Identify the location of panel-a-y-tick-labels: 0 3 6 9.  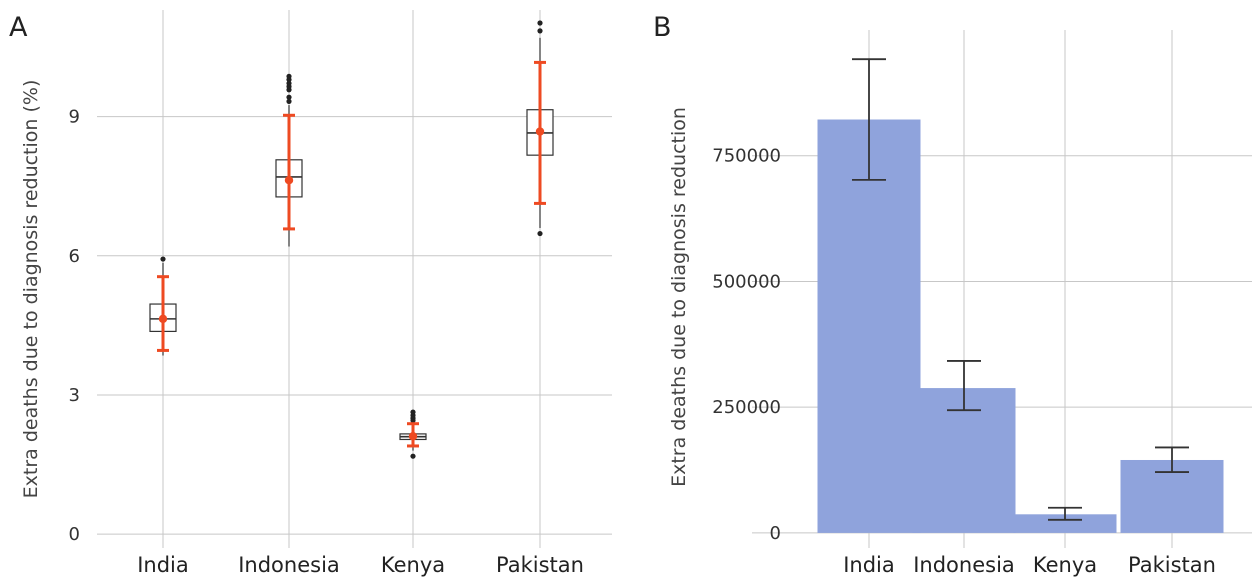
(74, 326).